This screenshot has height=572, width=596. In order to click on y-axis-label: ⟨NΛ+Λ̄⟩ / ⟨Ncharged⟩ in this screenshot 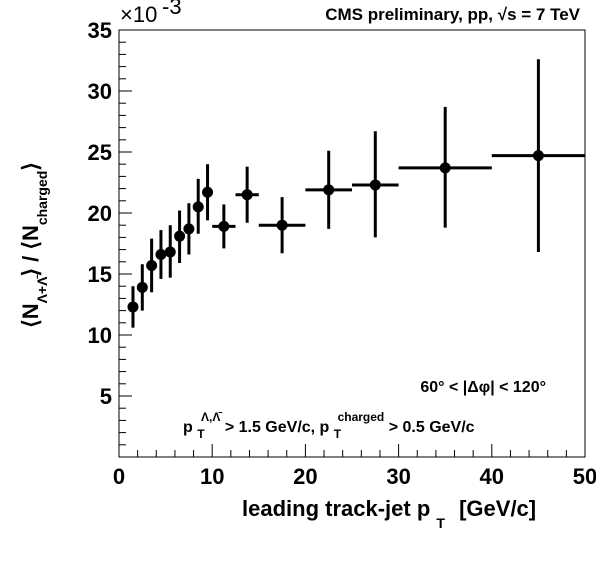, I will do `click(34, 245)`.